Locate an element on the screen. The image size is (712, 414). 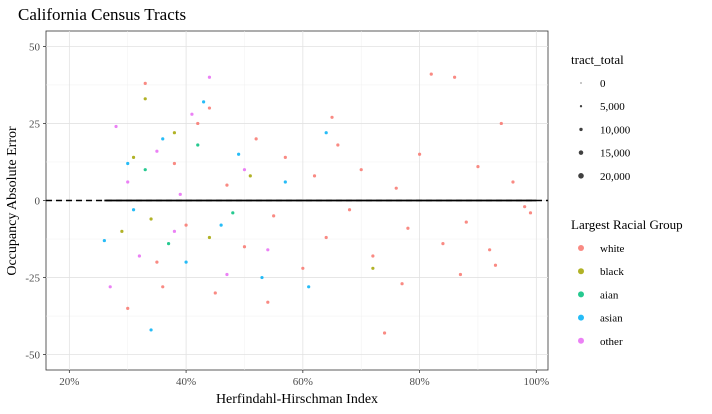
y-tick-label: 0 is located at coordinates (38, 202).